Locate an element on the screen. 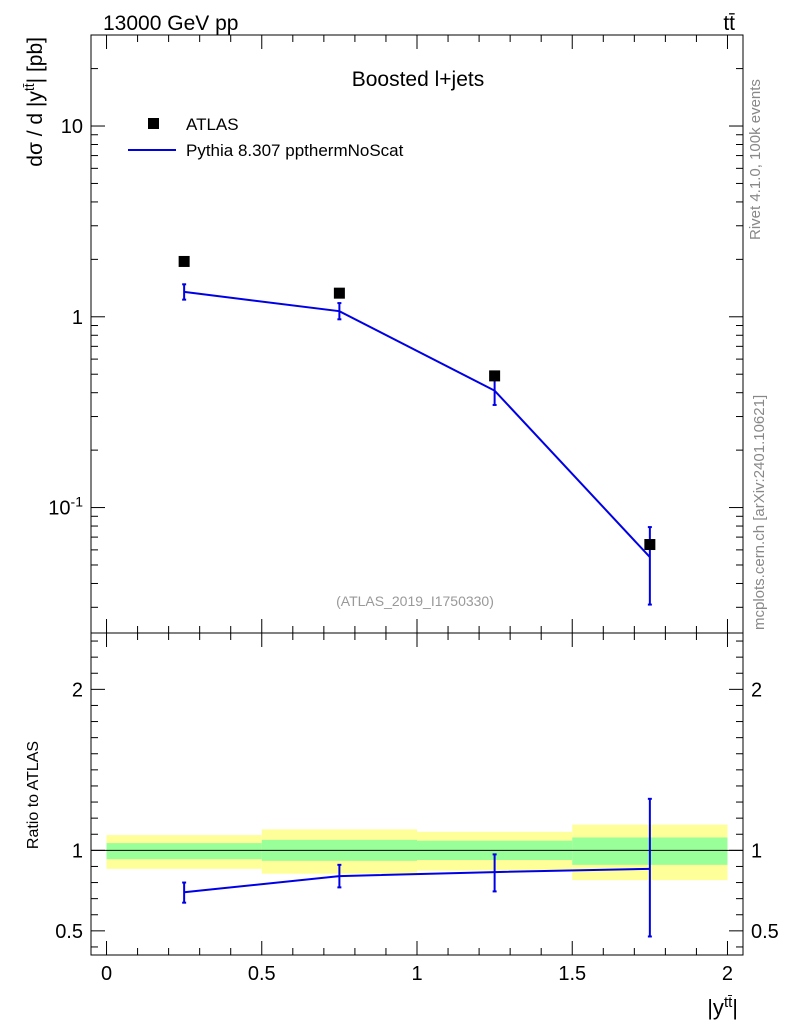  main-y-tick-label: 10 is located at coordinates (72, 127).